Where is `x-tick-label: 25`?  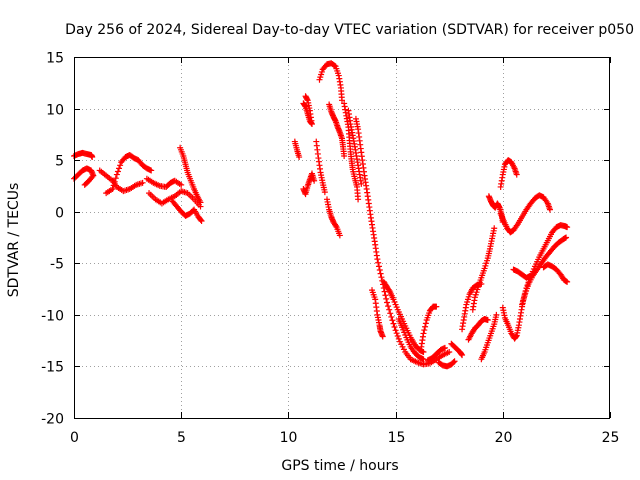
x-tick-label: 25 is located at coordinates (611, 438).